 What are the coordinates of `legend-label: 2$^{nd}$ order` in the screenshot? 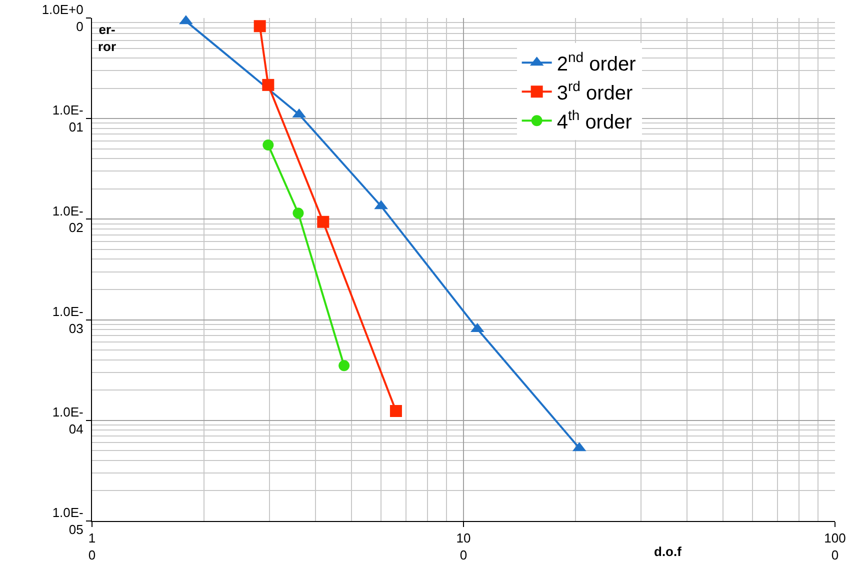 It's located at (596, 62).